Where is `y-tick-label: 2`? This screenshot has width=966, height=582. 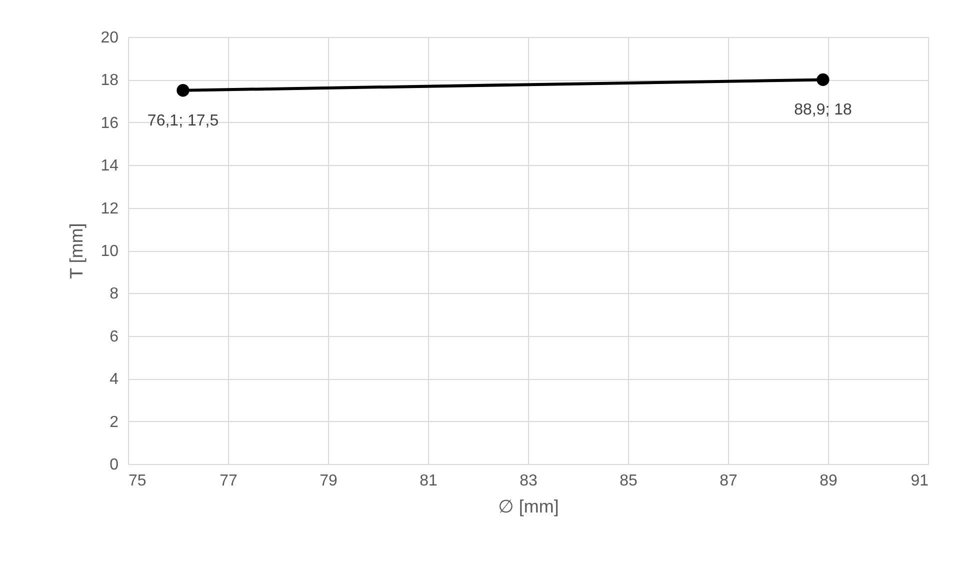
y-tick-label: 2 is located at coordinates (114, 422).